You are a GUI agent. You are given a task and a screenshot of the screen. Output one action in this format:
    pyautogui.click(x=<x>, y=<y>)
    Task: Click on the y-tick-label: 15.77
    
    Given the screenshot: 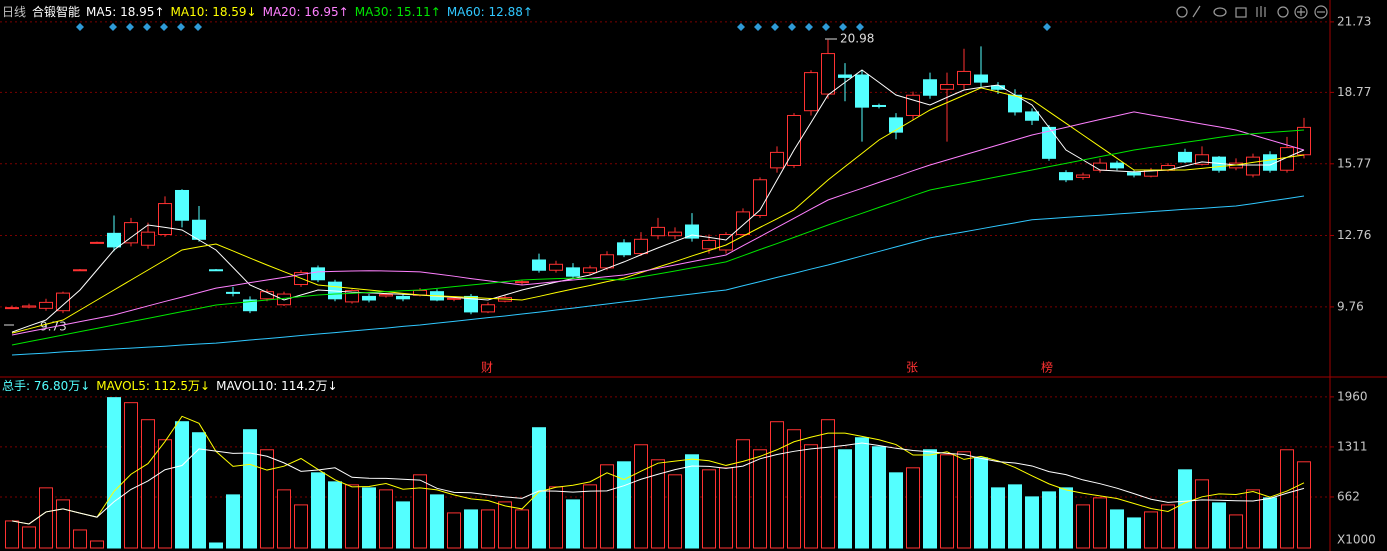 What is the action you would take?
    pyautogui.click(x=1354, y=163)
    